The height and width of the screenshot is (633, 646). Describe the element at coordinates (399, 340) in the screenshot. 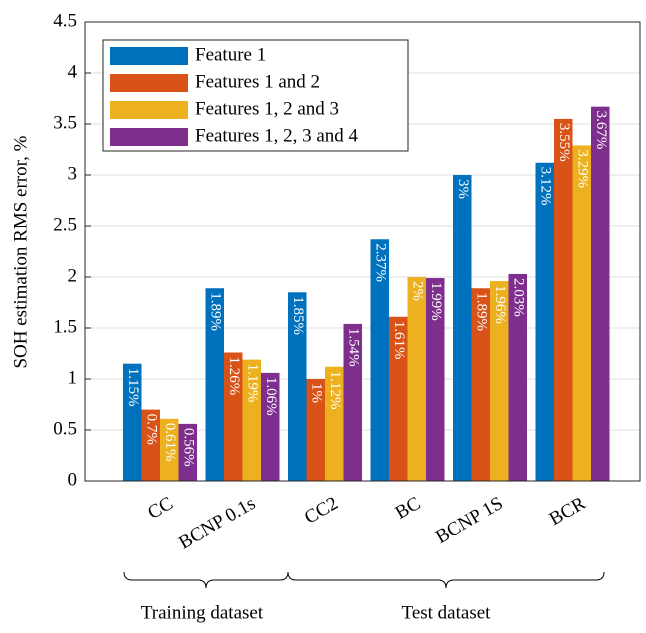

I see `value-label: 1.61%` at that location.